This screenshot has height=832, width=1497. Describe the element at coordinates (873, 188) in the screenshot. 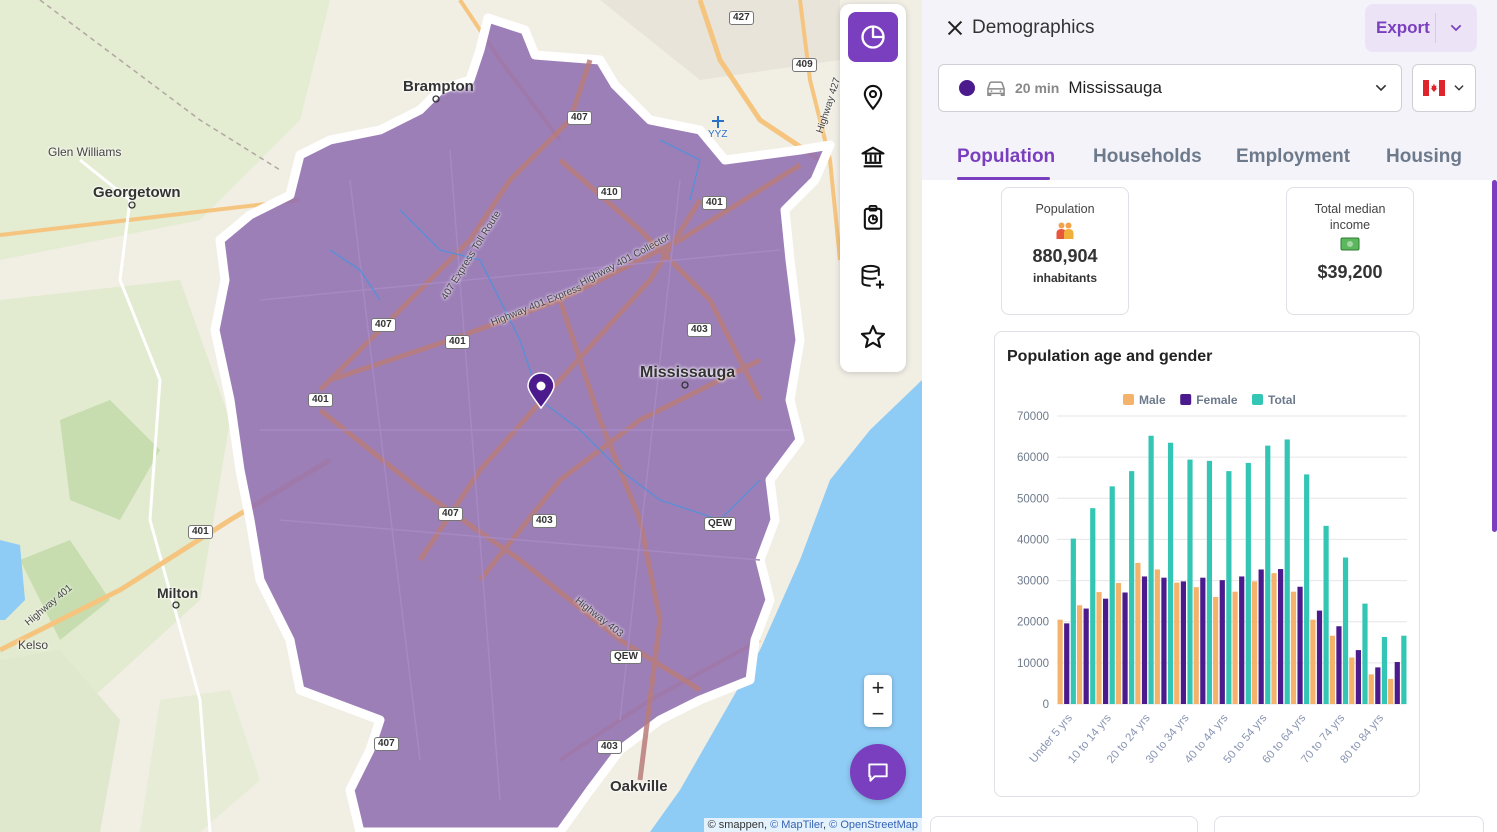

I see `map-toolbar` at that location.